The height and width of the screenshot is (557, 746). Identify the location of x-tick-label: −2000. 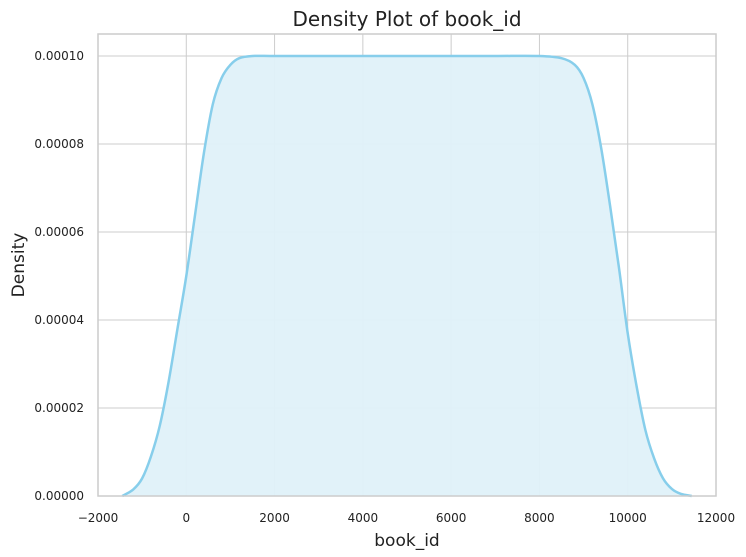
(98, 518).